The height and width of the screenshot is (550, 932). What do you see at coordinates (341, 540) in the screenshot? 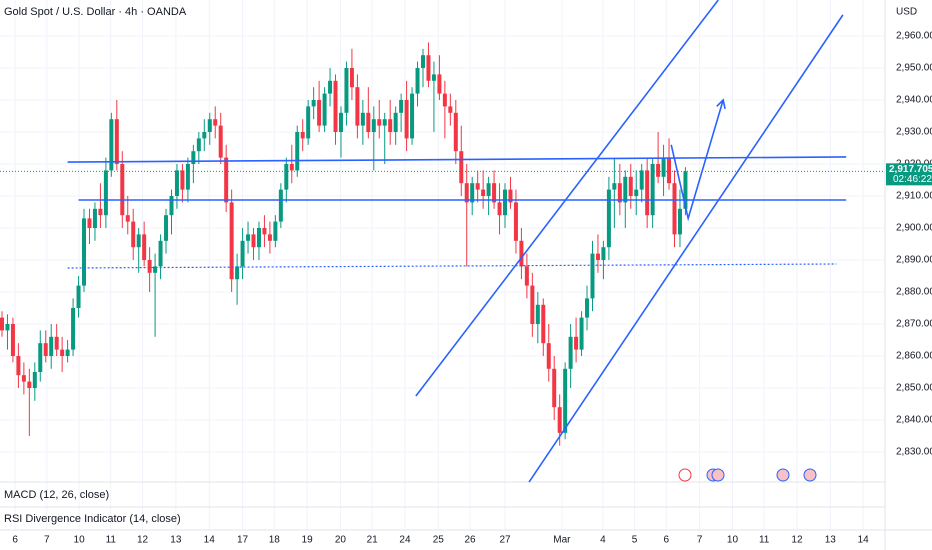
I see `x-tick-label: 20` at bounding box center [341, 540].